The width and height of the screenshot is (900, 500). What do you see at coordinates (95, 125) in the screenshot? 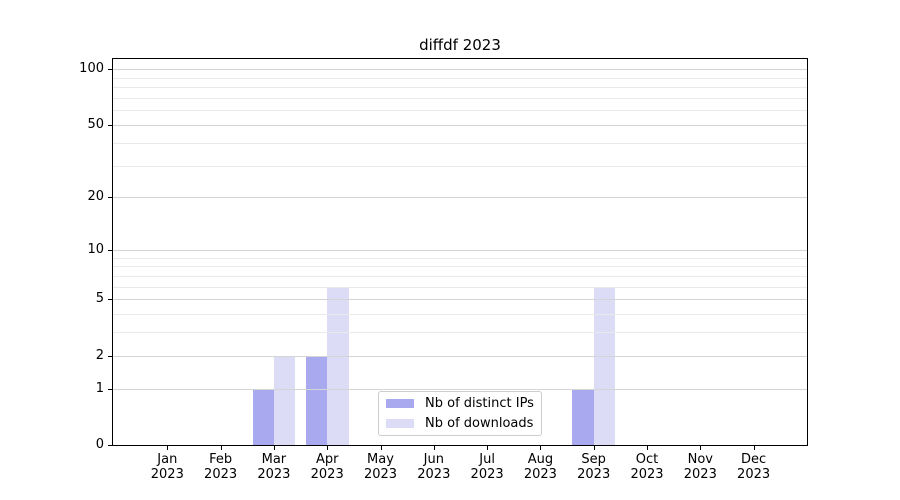
I see `y-tick-label: 50` at bounding box center [95, 125].